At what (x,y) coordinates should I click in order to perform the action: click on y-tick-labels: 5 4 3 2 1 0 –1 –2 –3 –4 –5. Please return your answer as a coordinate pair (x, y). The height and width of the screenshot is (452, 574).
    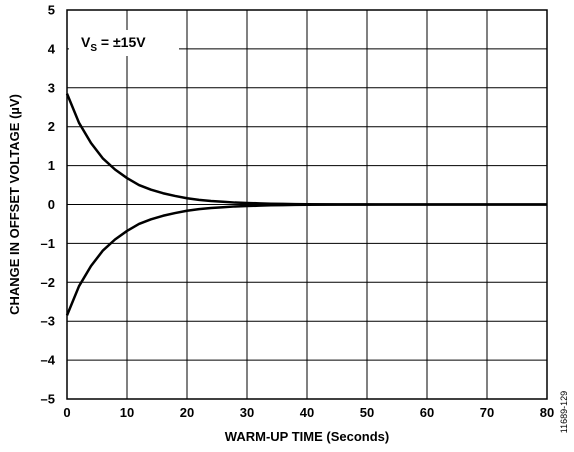
    Looking at the image, I should click on (48, 205).